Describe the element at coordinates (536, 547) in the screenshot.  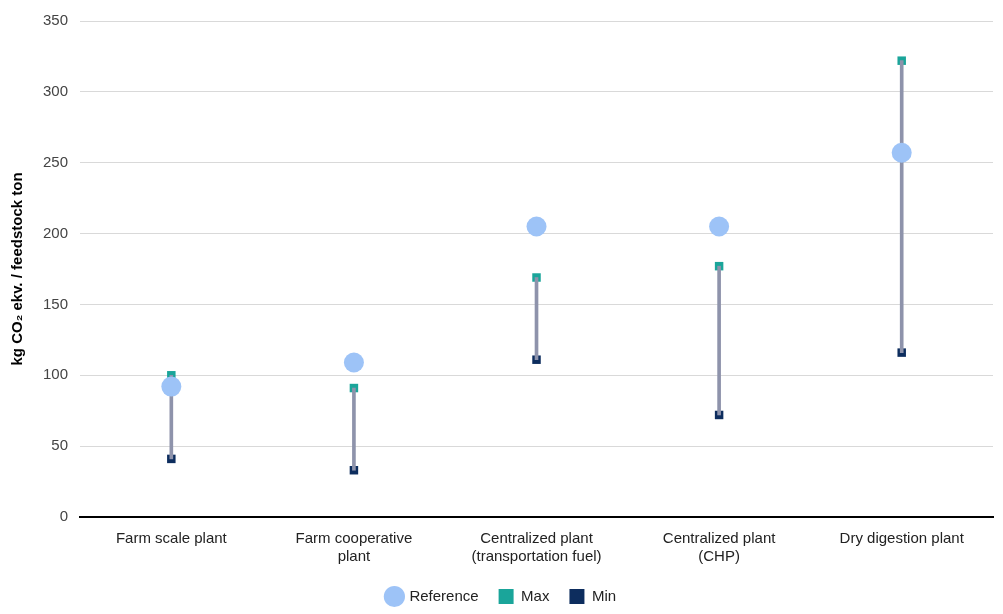
I see `x-tick-label: Centralized plant (transportation fuel)` at that location.